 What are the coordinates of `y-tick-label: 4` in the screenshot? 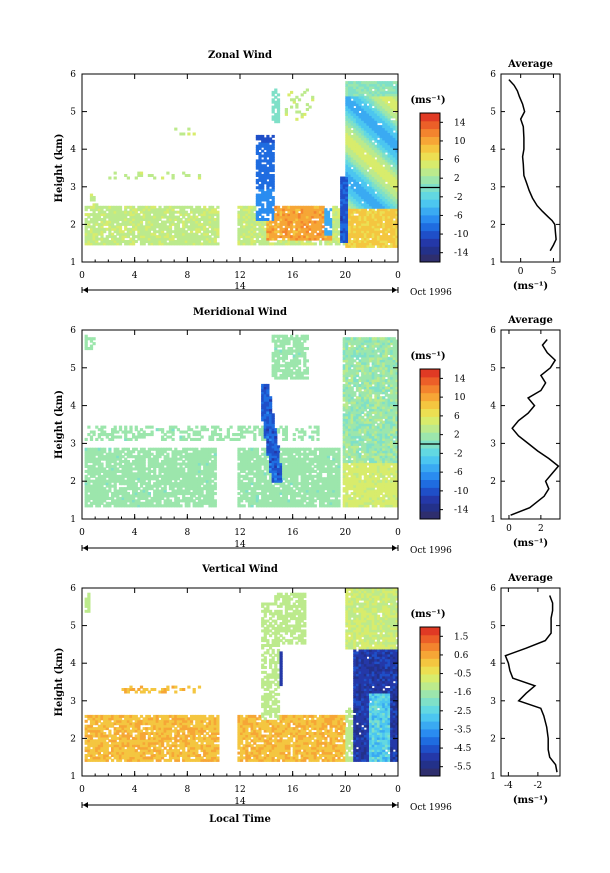 It's located at (73, 150).